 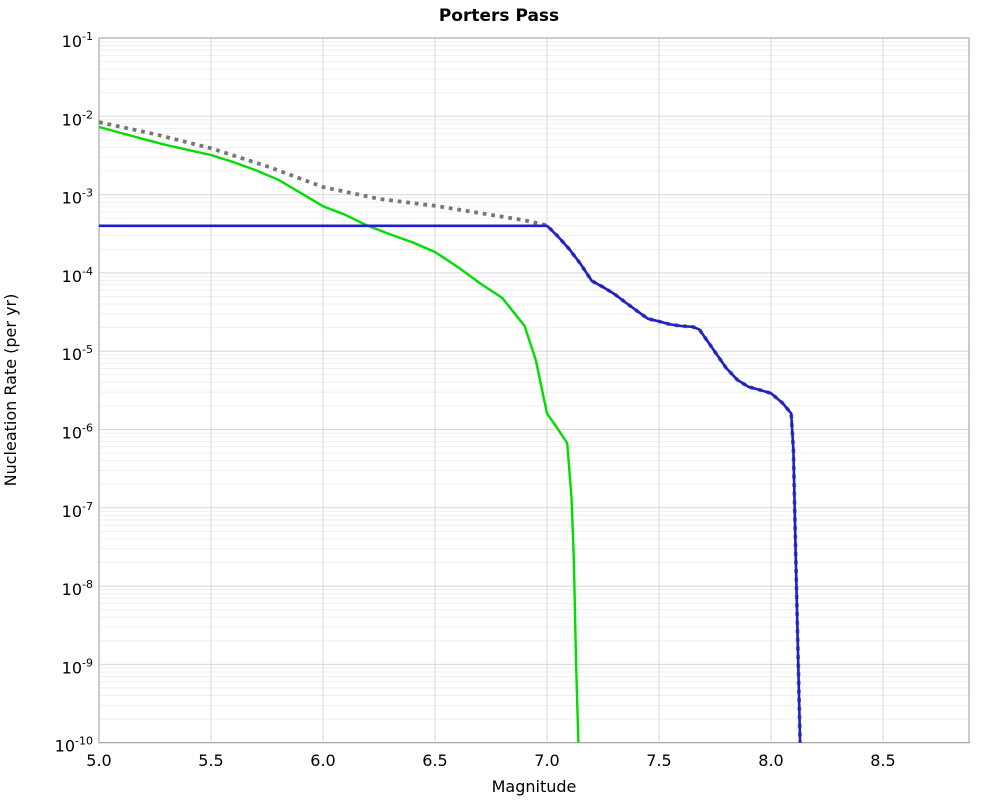 I want to click on x-tick-label-6.0: 6.0, so click(x=322, y=760).